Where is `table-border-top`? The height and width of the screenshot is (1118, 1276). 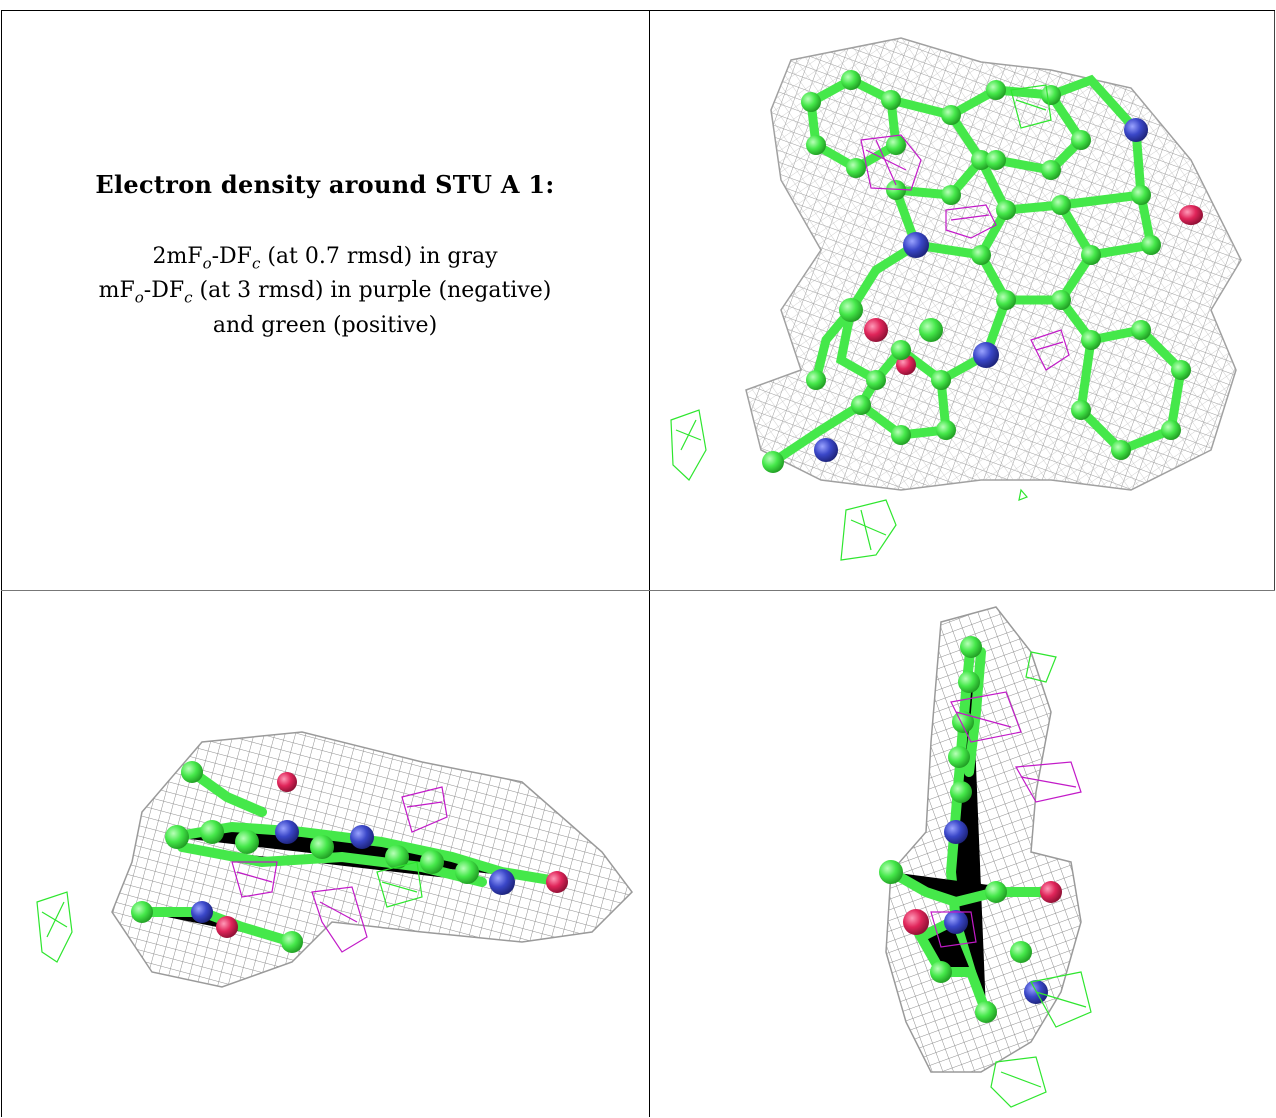 table-border-top is located at coordinates (638, 10).